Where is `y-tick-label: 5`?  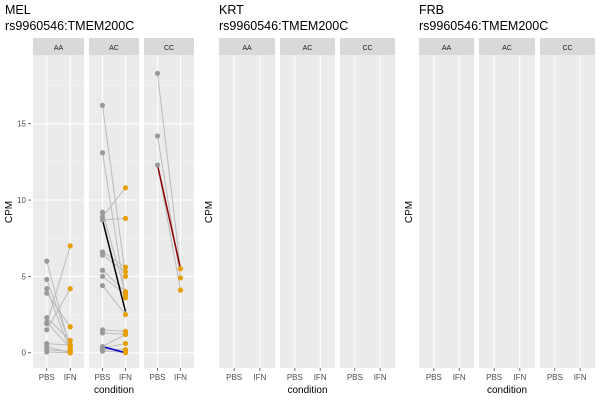
y-tick-label: 5 is located at coordinates (24, 276).